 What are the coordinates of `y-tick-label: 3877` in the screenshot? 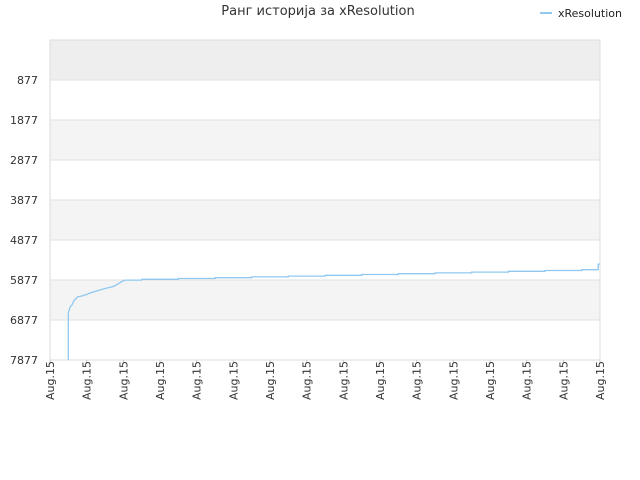 It's located at (24, 200).